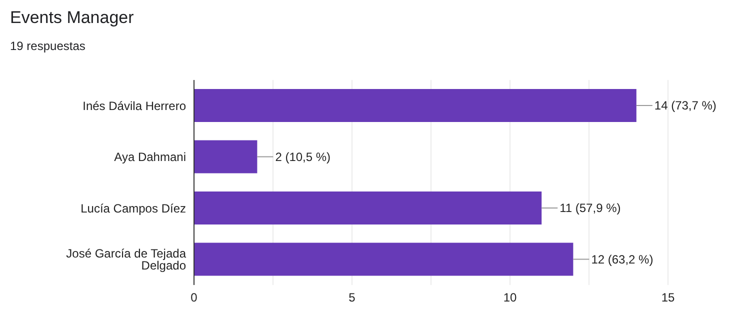 Image resolution: width=742 pixels, height=329 pixels. I want to click on text: 19 respuestas, so click(48, 46).